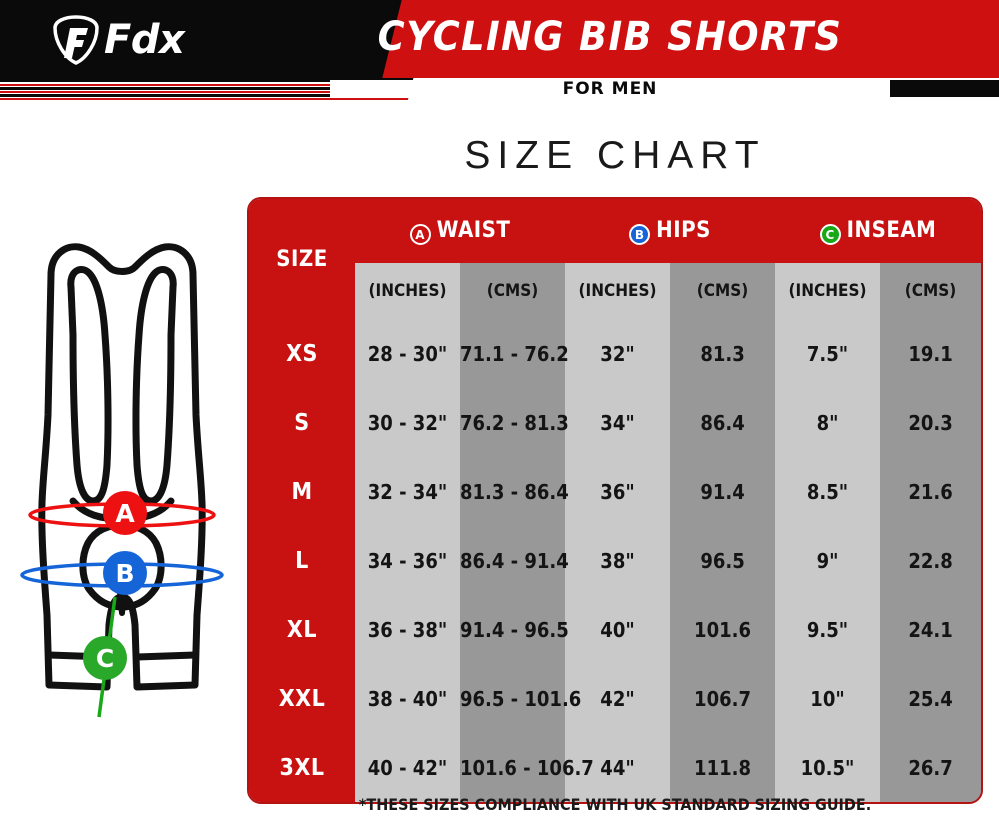 The image size is (999, 832). I want to click on banner-red-cap, so click(969, 39).